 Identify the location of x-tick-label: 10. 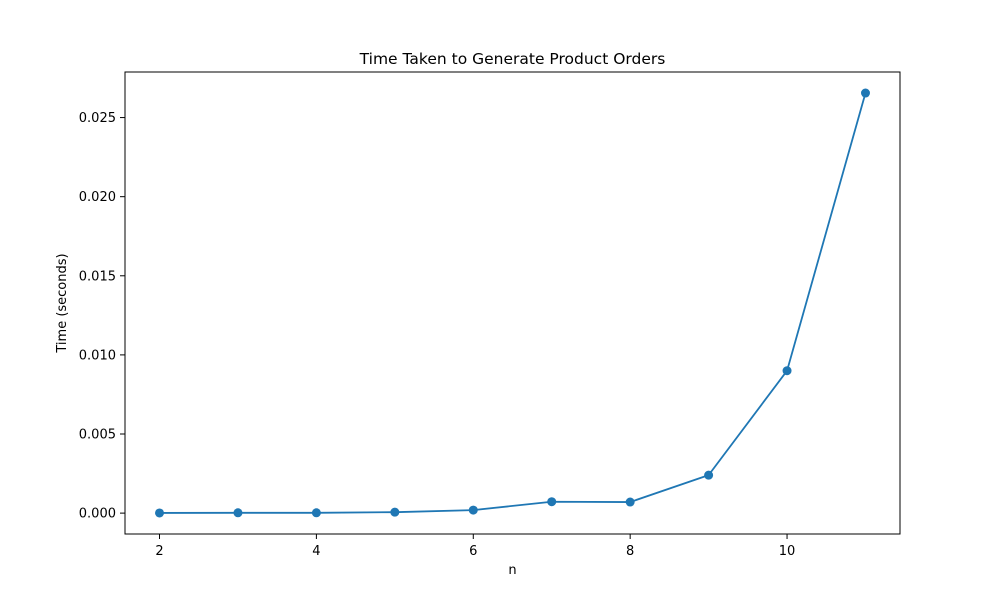
(787, 551).